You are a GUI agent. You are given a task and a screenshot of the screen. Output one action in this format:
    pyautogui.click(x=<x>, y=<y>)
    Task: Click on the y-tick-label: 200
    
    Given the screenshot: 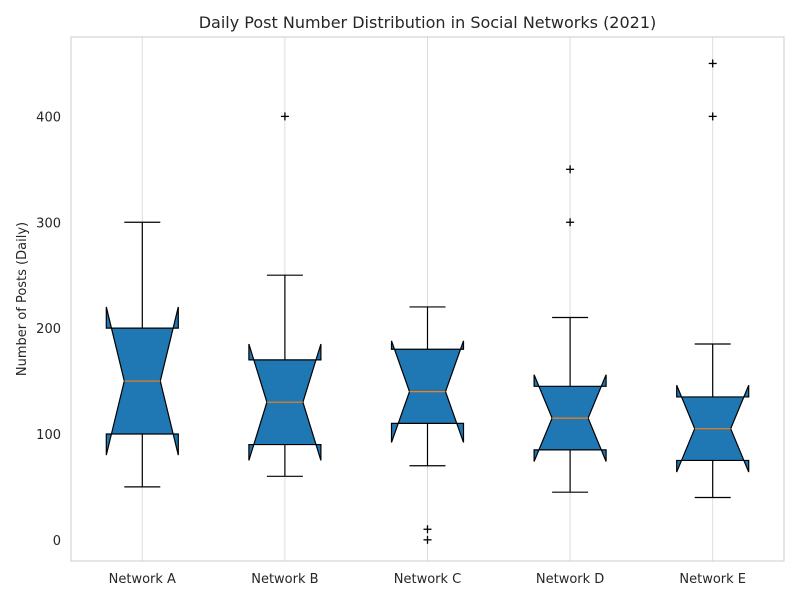 What is the action you would take?
    pyautogui.click(x=48, y=329)
    